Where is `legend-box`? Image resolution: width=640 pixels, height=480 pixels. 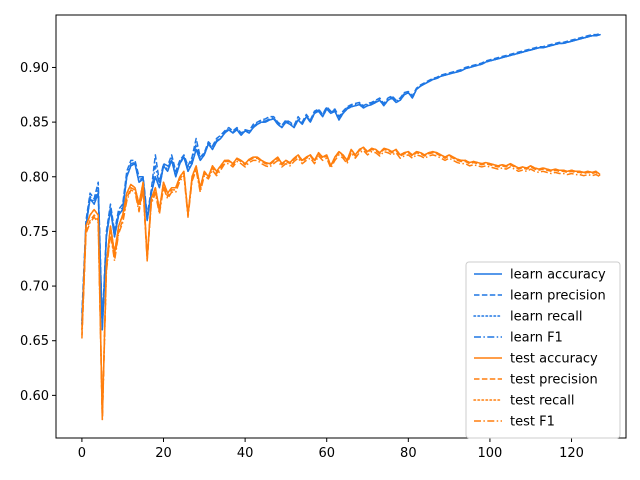 legend-box is located at coordinates (543, 350).